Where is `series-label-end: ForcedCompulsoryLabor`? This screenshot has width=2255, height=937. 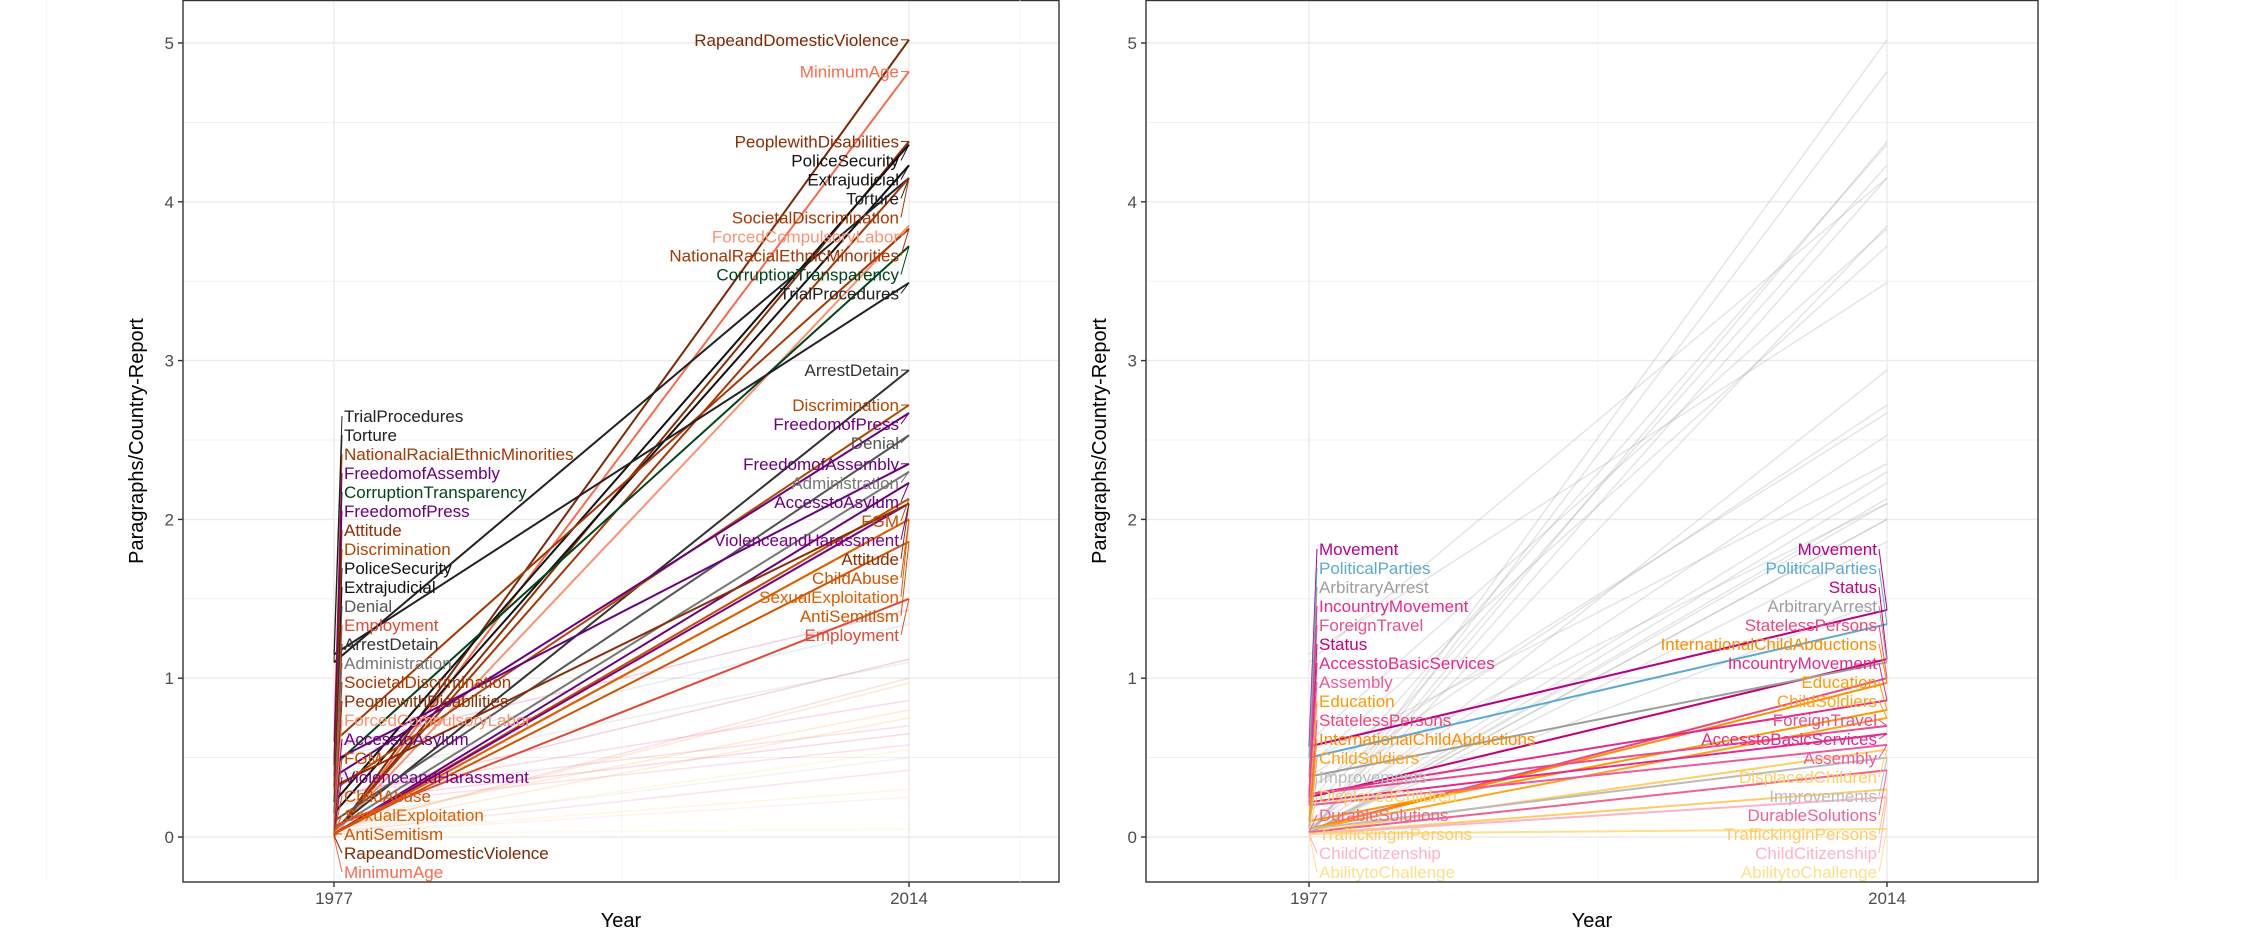 series-label-end: ForcedCompulsoryLabor is located at coordinates (805, 236).